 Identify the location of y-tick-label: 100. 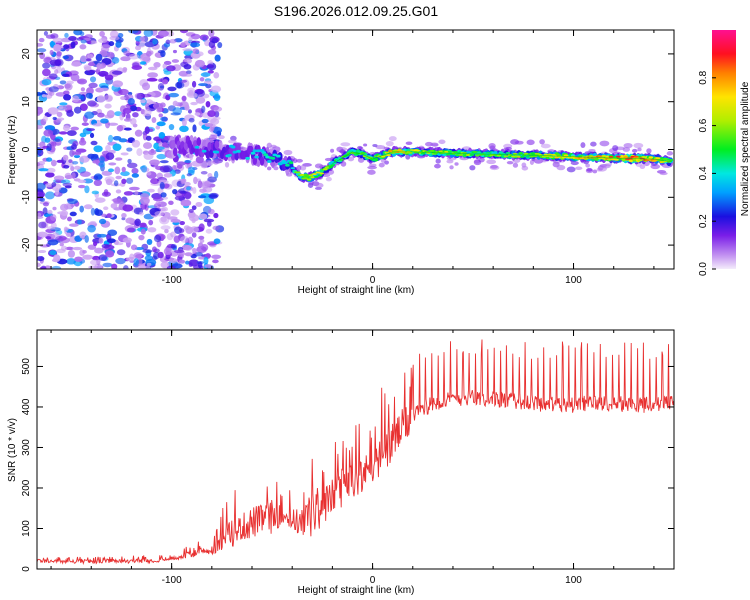
(26, 528).